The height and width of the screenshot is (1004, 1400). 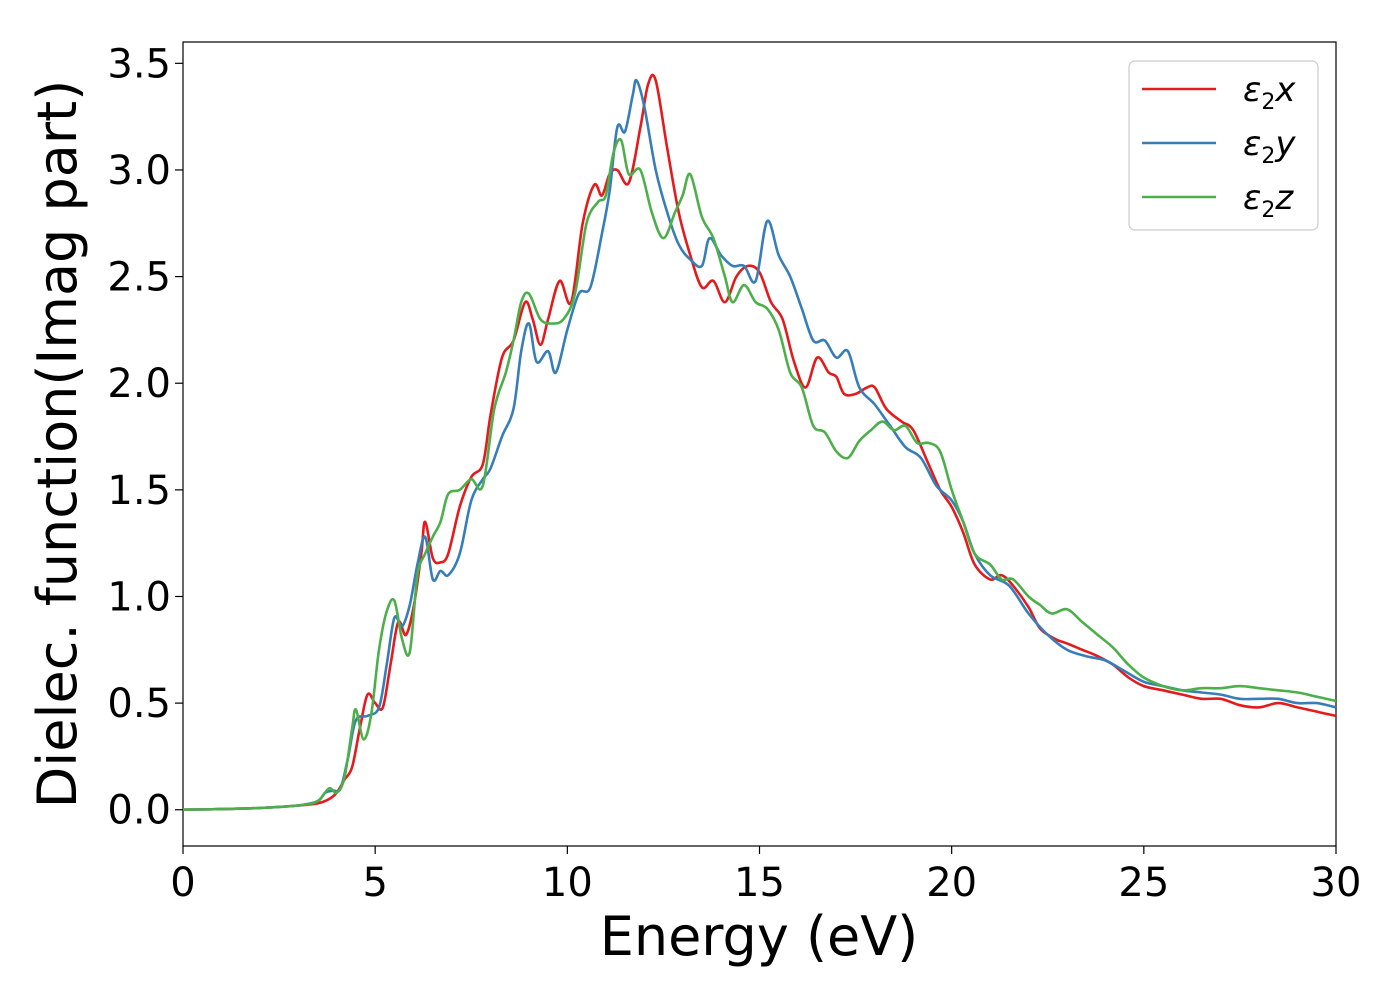 What do you see at coordinates (1269, 92) in the screenshot?
I see `legend-label-x: ε2x` at bounding box center [1269, 92].